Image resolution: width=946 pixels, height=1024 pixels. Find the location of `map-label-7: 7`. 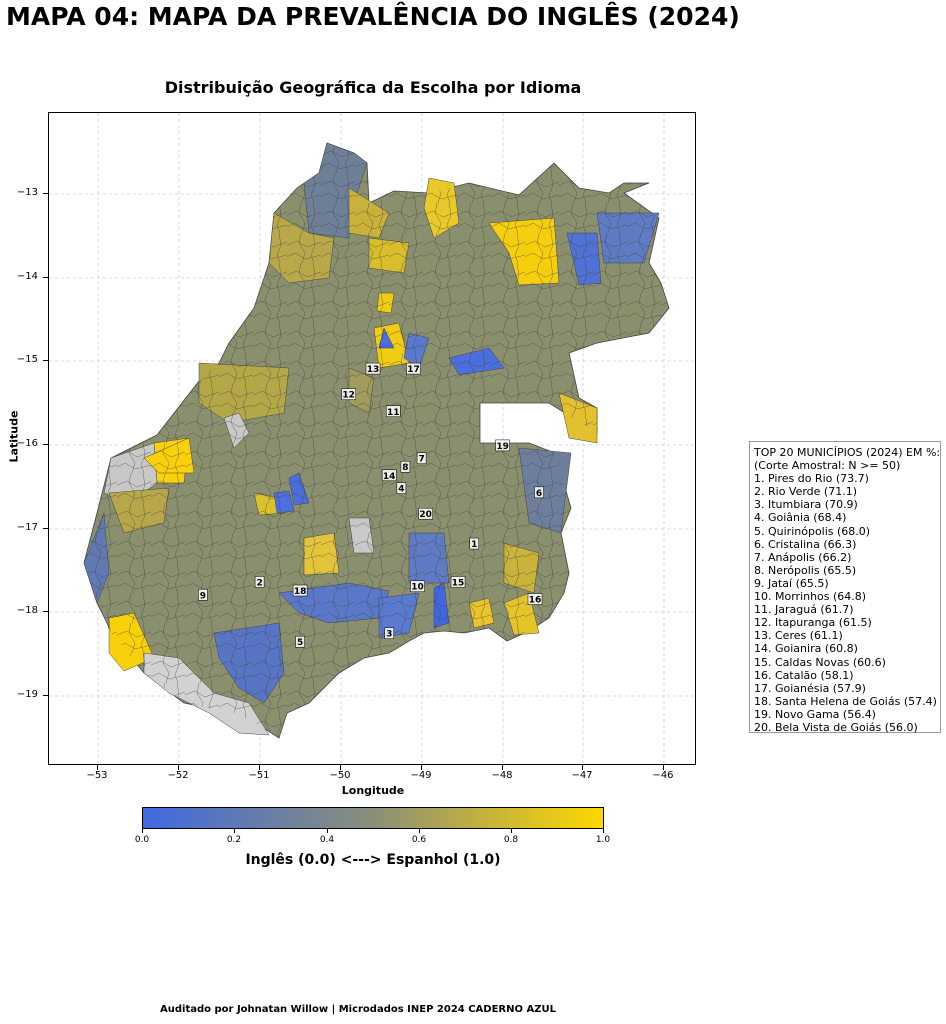

map-label-7: 7 is located at coordinates (421, 458).